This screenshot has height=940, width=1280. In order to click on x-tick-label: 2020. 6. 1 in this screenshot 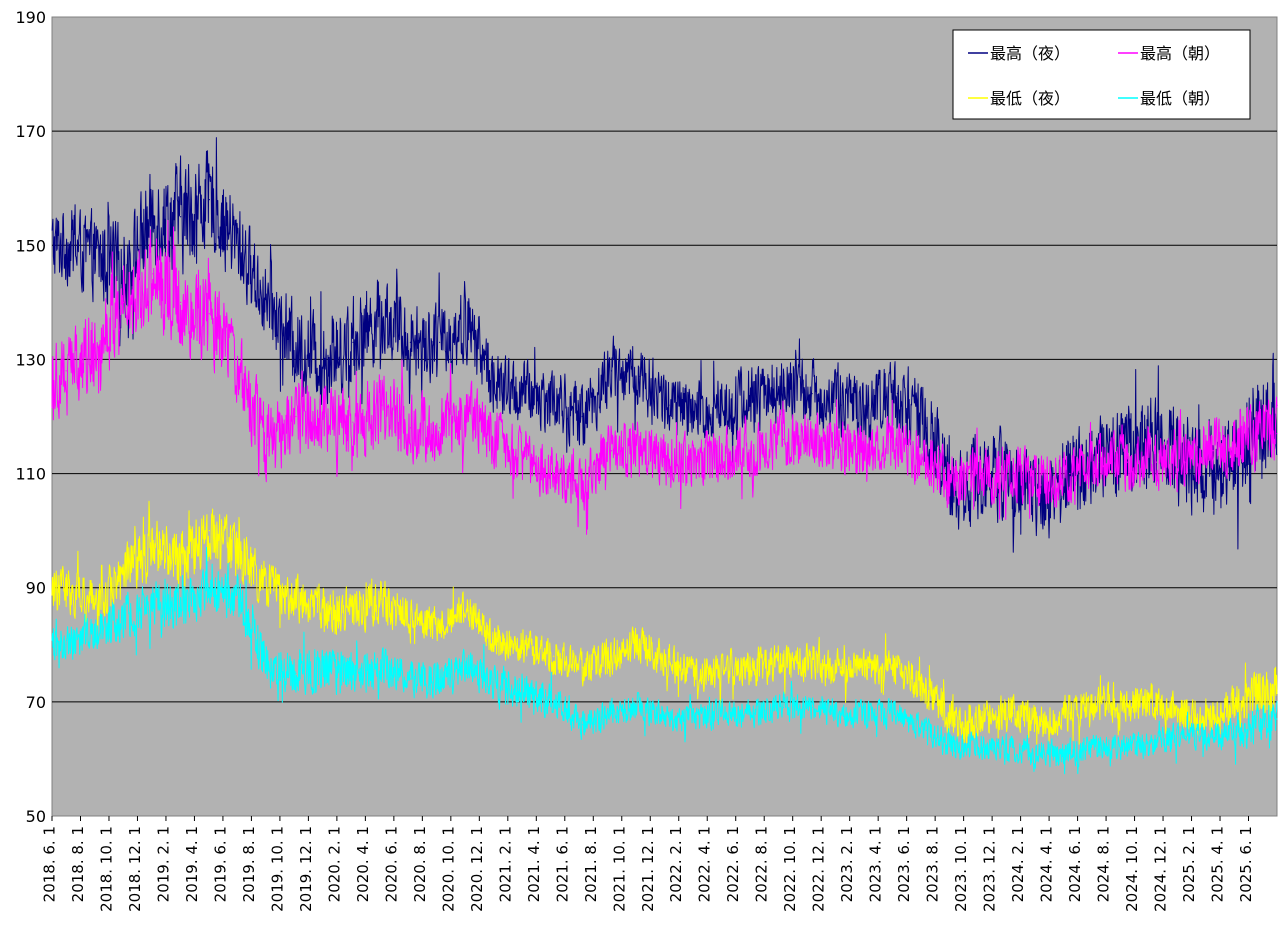, I will do `click(391, 864)`.